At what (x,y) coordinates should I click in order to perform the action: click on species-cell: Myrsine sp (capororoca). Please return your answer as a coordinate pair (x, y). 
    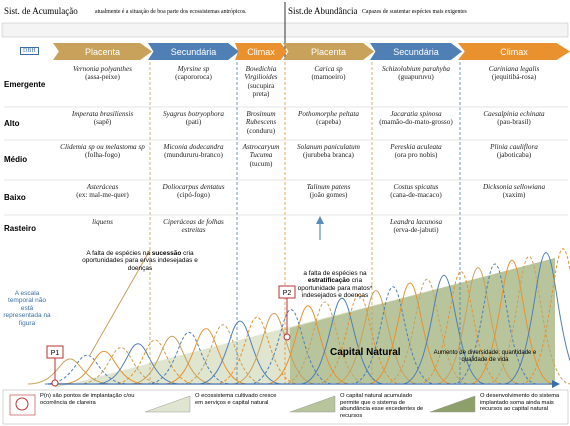
    Looking at the image, I should click on (193, 73).